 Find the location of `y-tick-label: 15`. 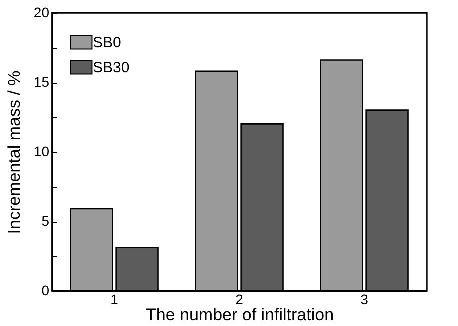

y-tick-label: 15 is located at coordinates (42, 82).